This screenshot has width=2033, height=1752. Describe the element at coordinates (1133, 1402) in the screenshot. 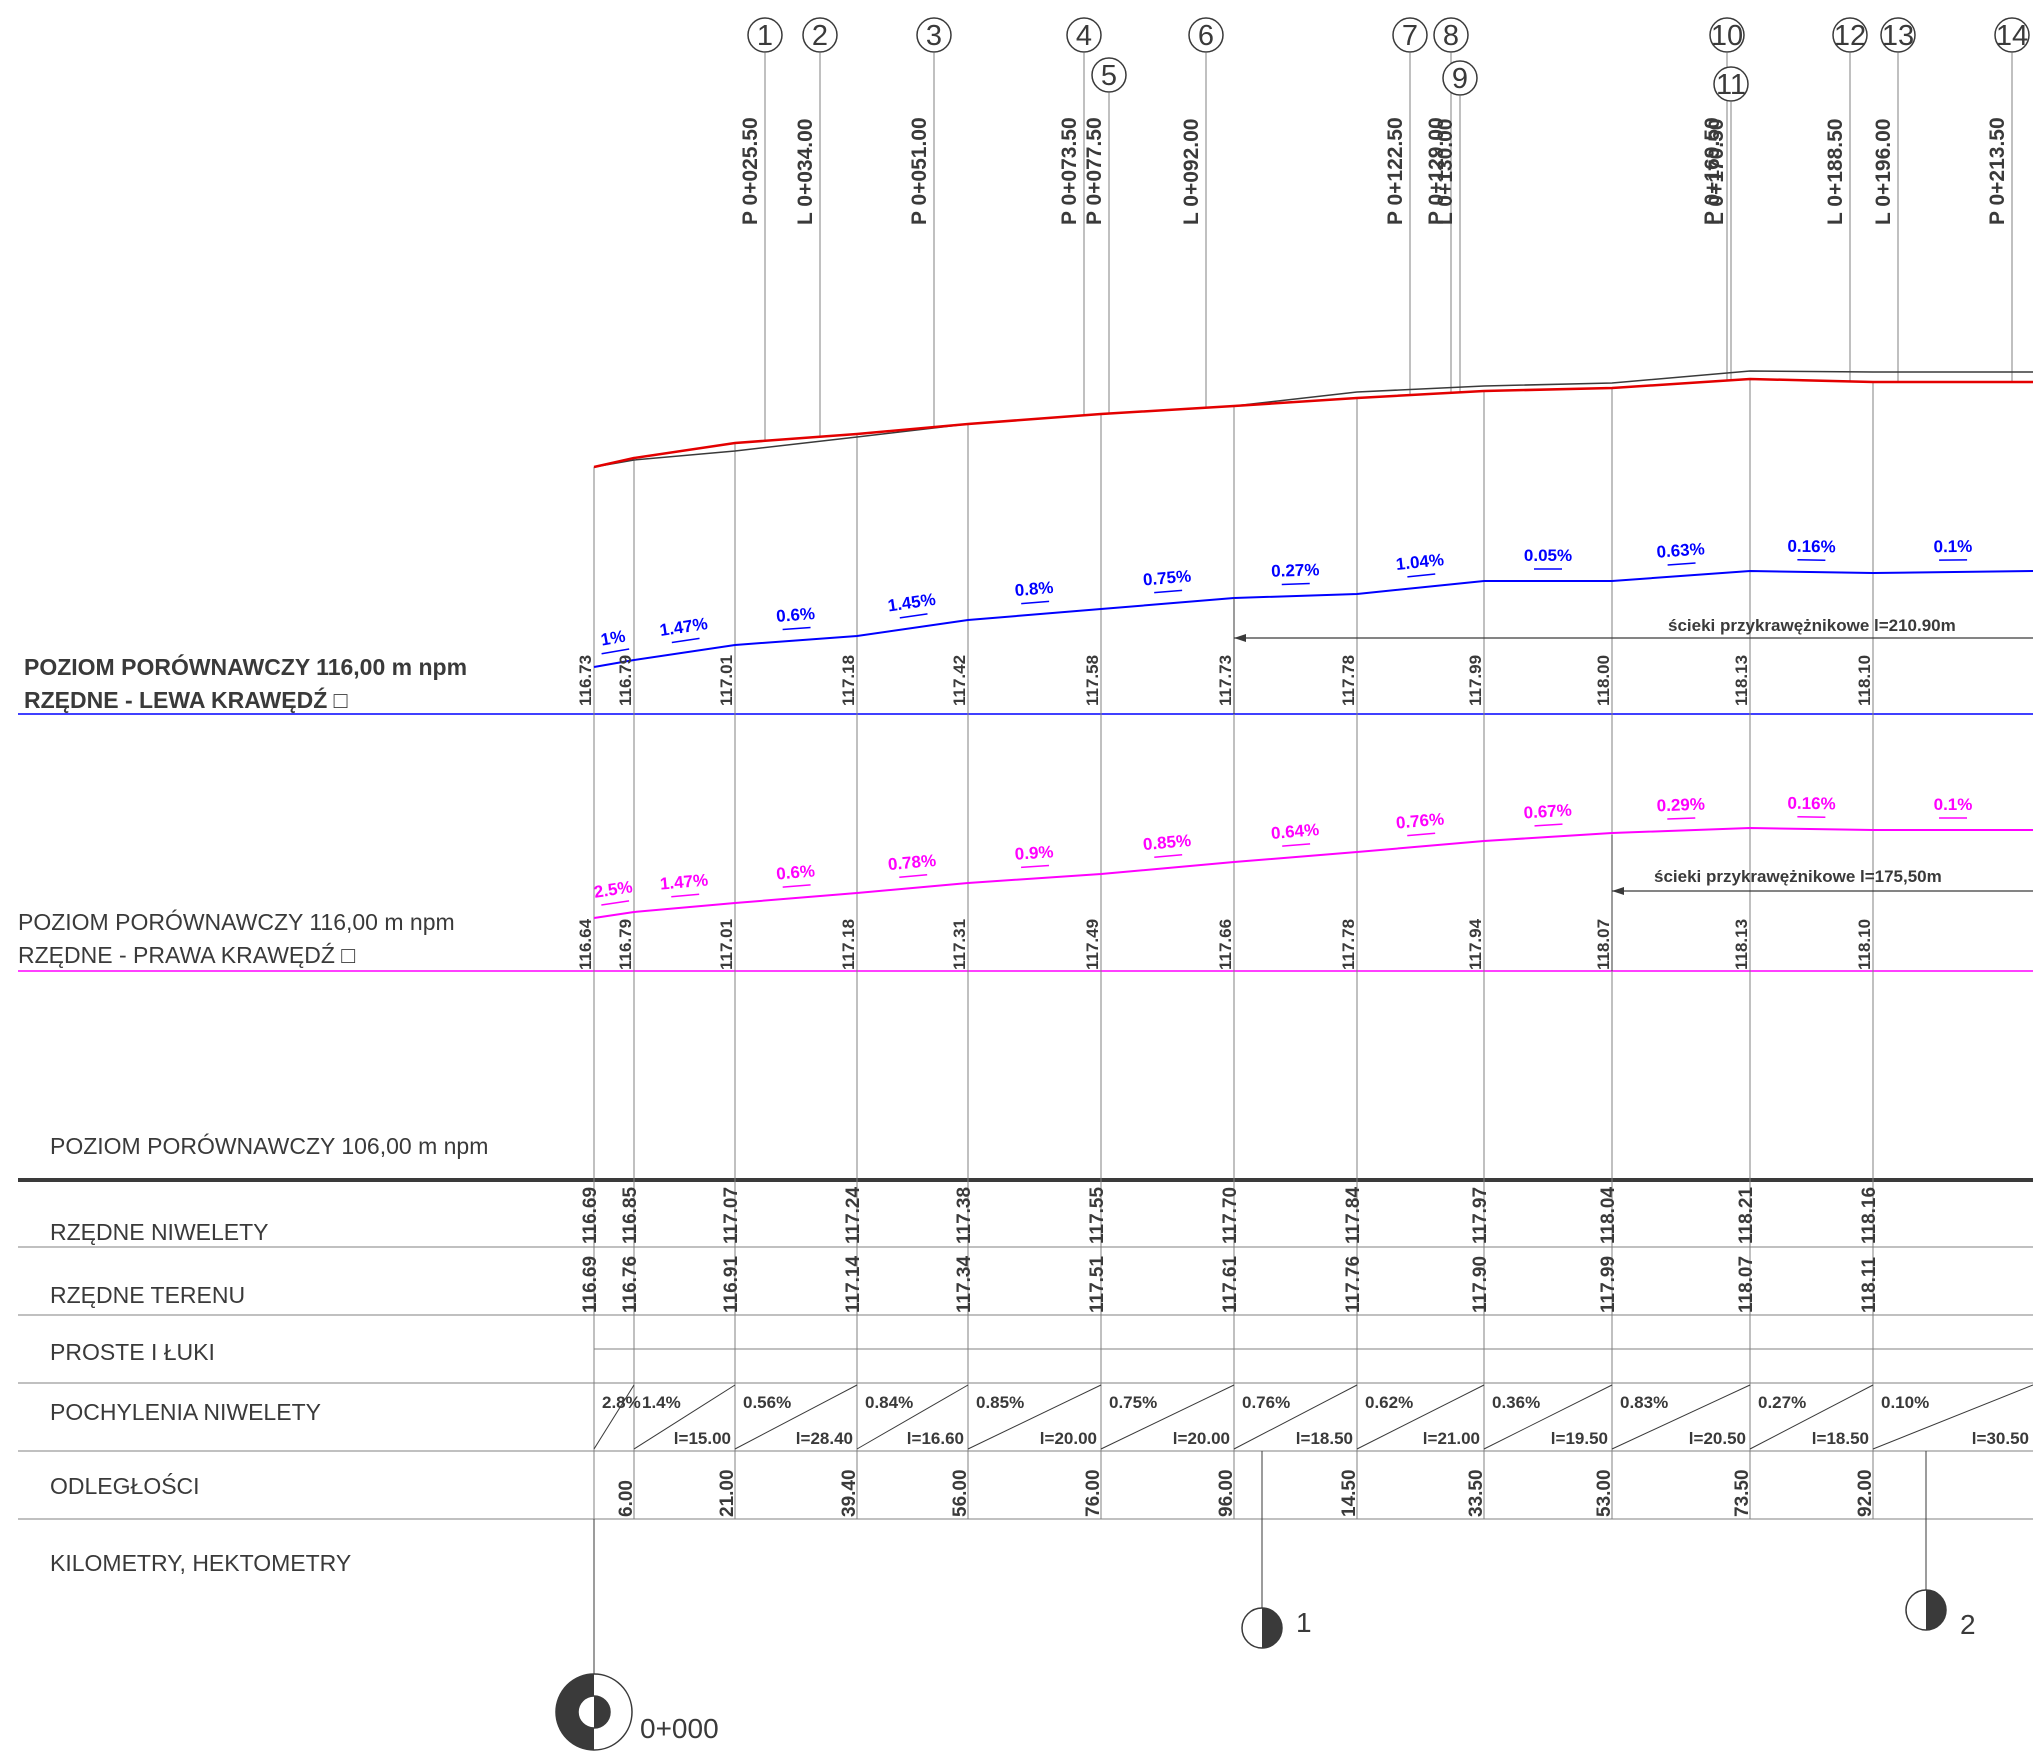

I see `grade-slope: 0.75%` at that location.